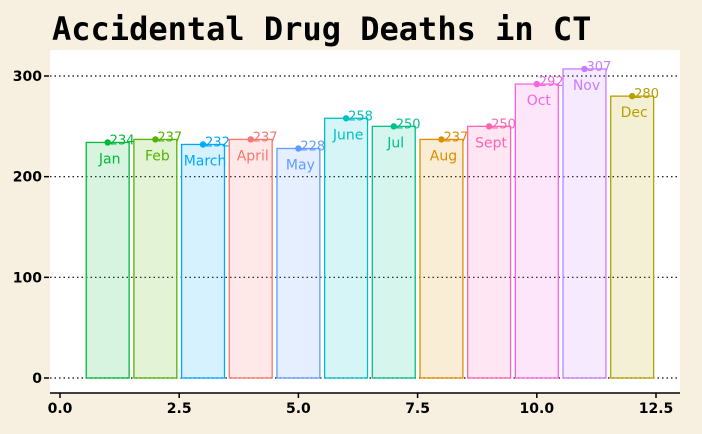 Image resolution: width=702 pixels, height=434 pixels. I want to click on value-label: 307, so click(598, 67).